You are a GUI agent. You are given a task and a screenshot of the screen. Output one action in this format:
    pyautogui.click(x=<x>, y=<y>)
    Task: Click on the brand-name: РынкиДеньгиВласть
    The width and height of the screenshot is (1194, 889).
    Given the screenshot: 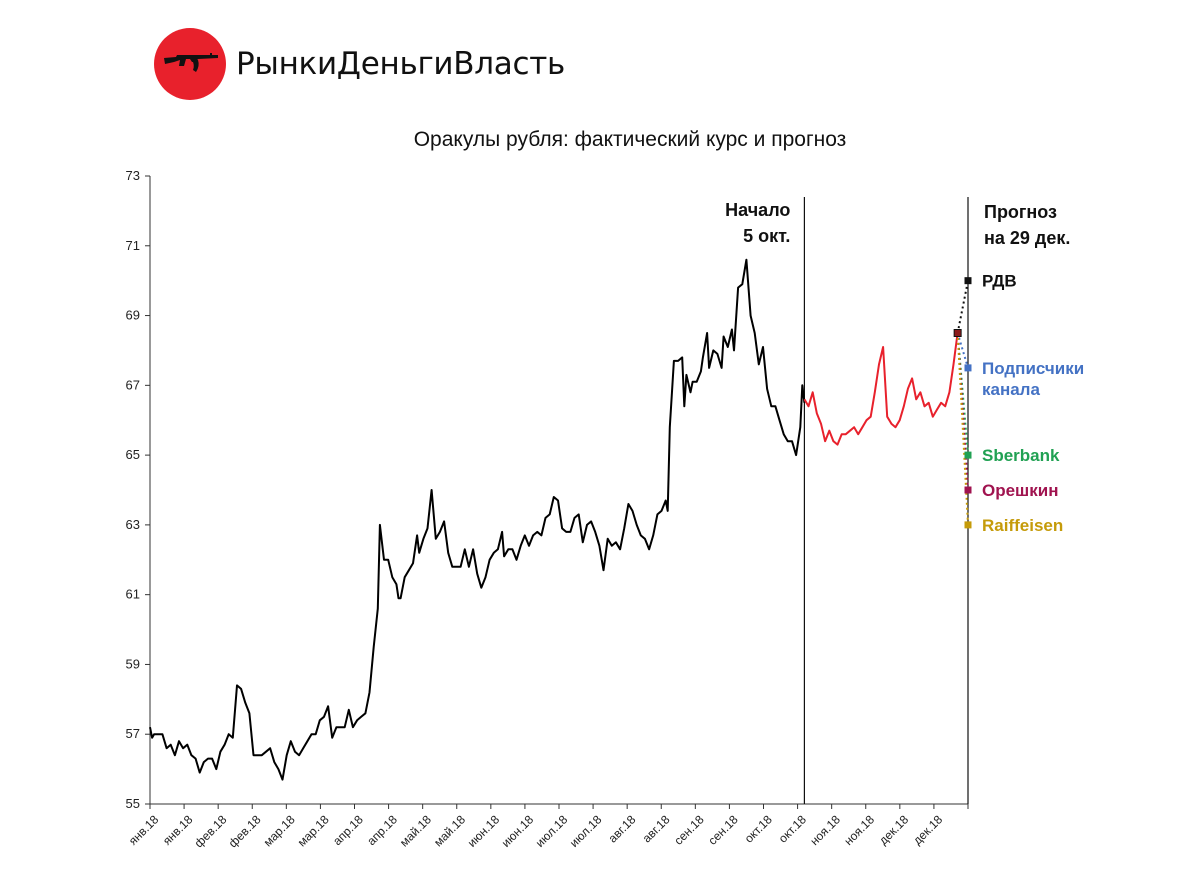 What is the action you would take?
    pyautogui.click(x=400, y=64)
    